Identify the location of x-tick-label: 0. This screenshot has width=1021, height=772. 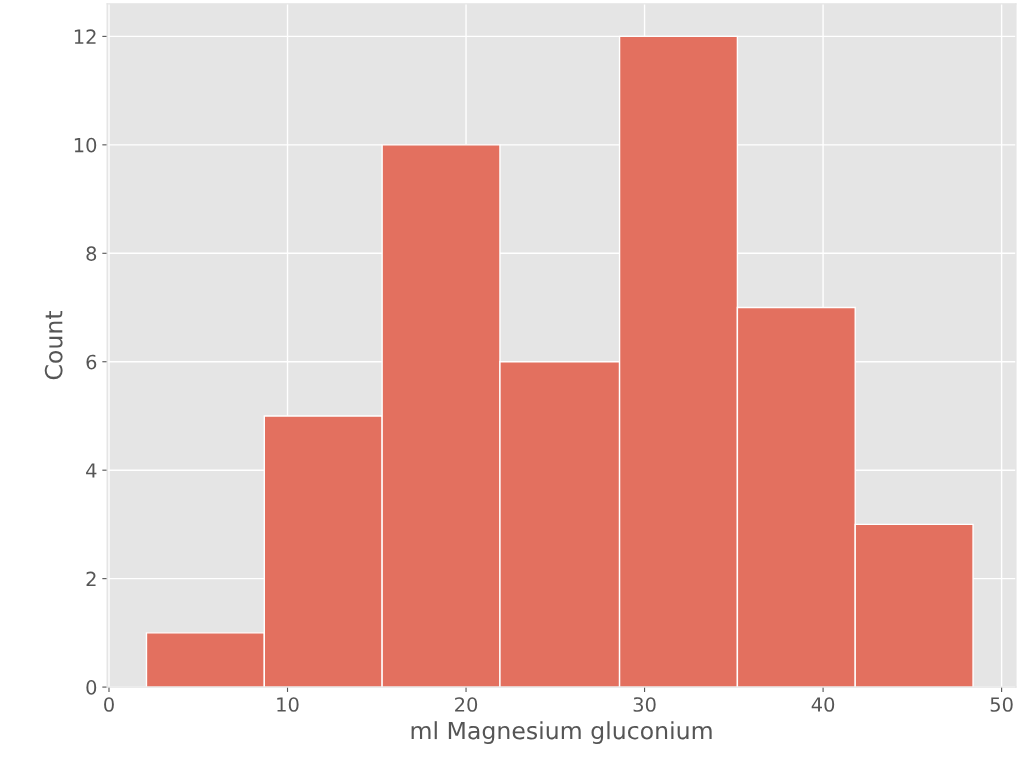
(109, 704).